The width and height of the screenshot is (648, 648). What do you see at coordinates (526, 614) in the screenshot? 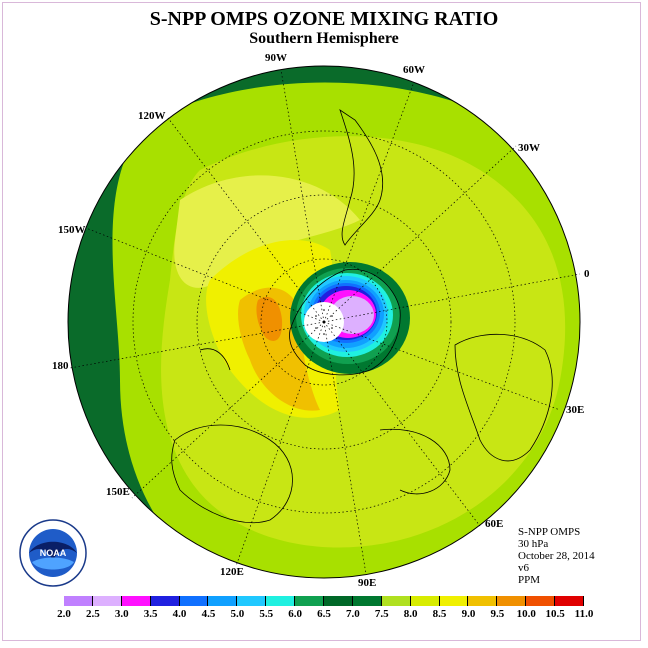
I see `colorbar-tick-label: 10.0` at bounding box center [526, 614].